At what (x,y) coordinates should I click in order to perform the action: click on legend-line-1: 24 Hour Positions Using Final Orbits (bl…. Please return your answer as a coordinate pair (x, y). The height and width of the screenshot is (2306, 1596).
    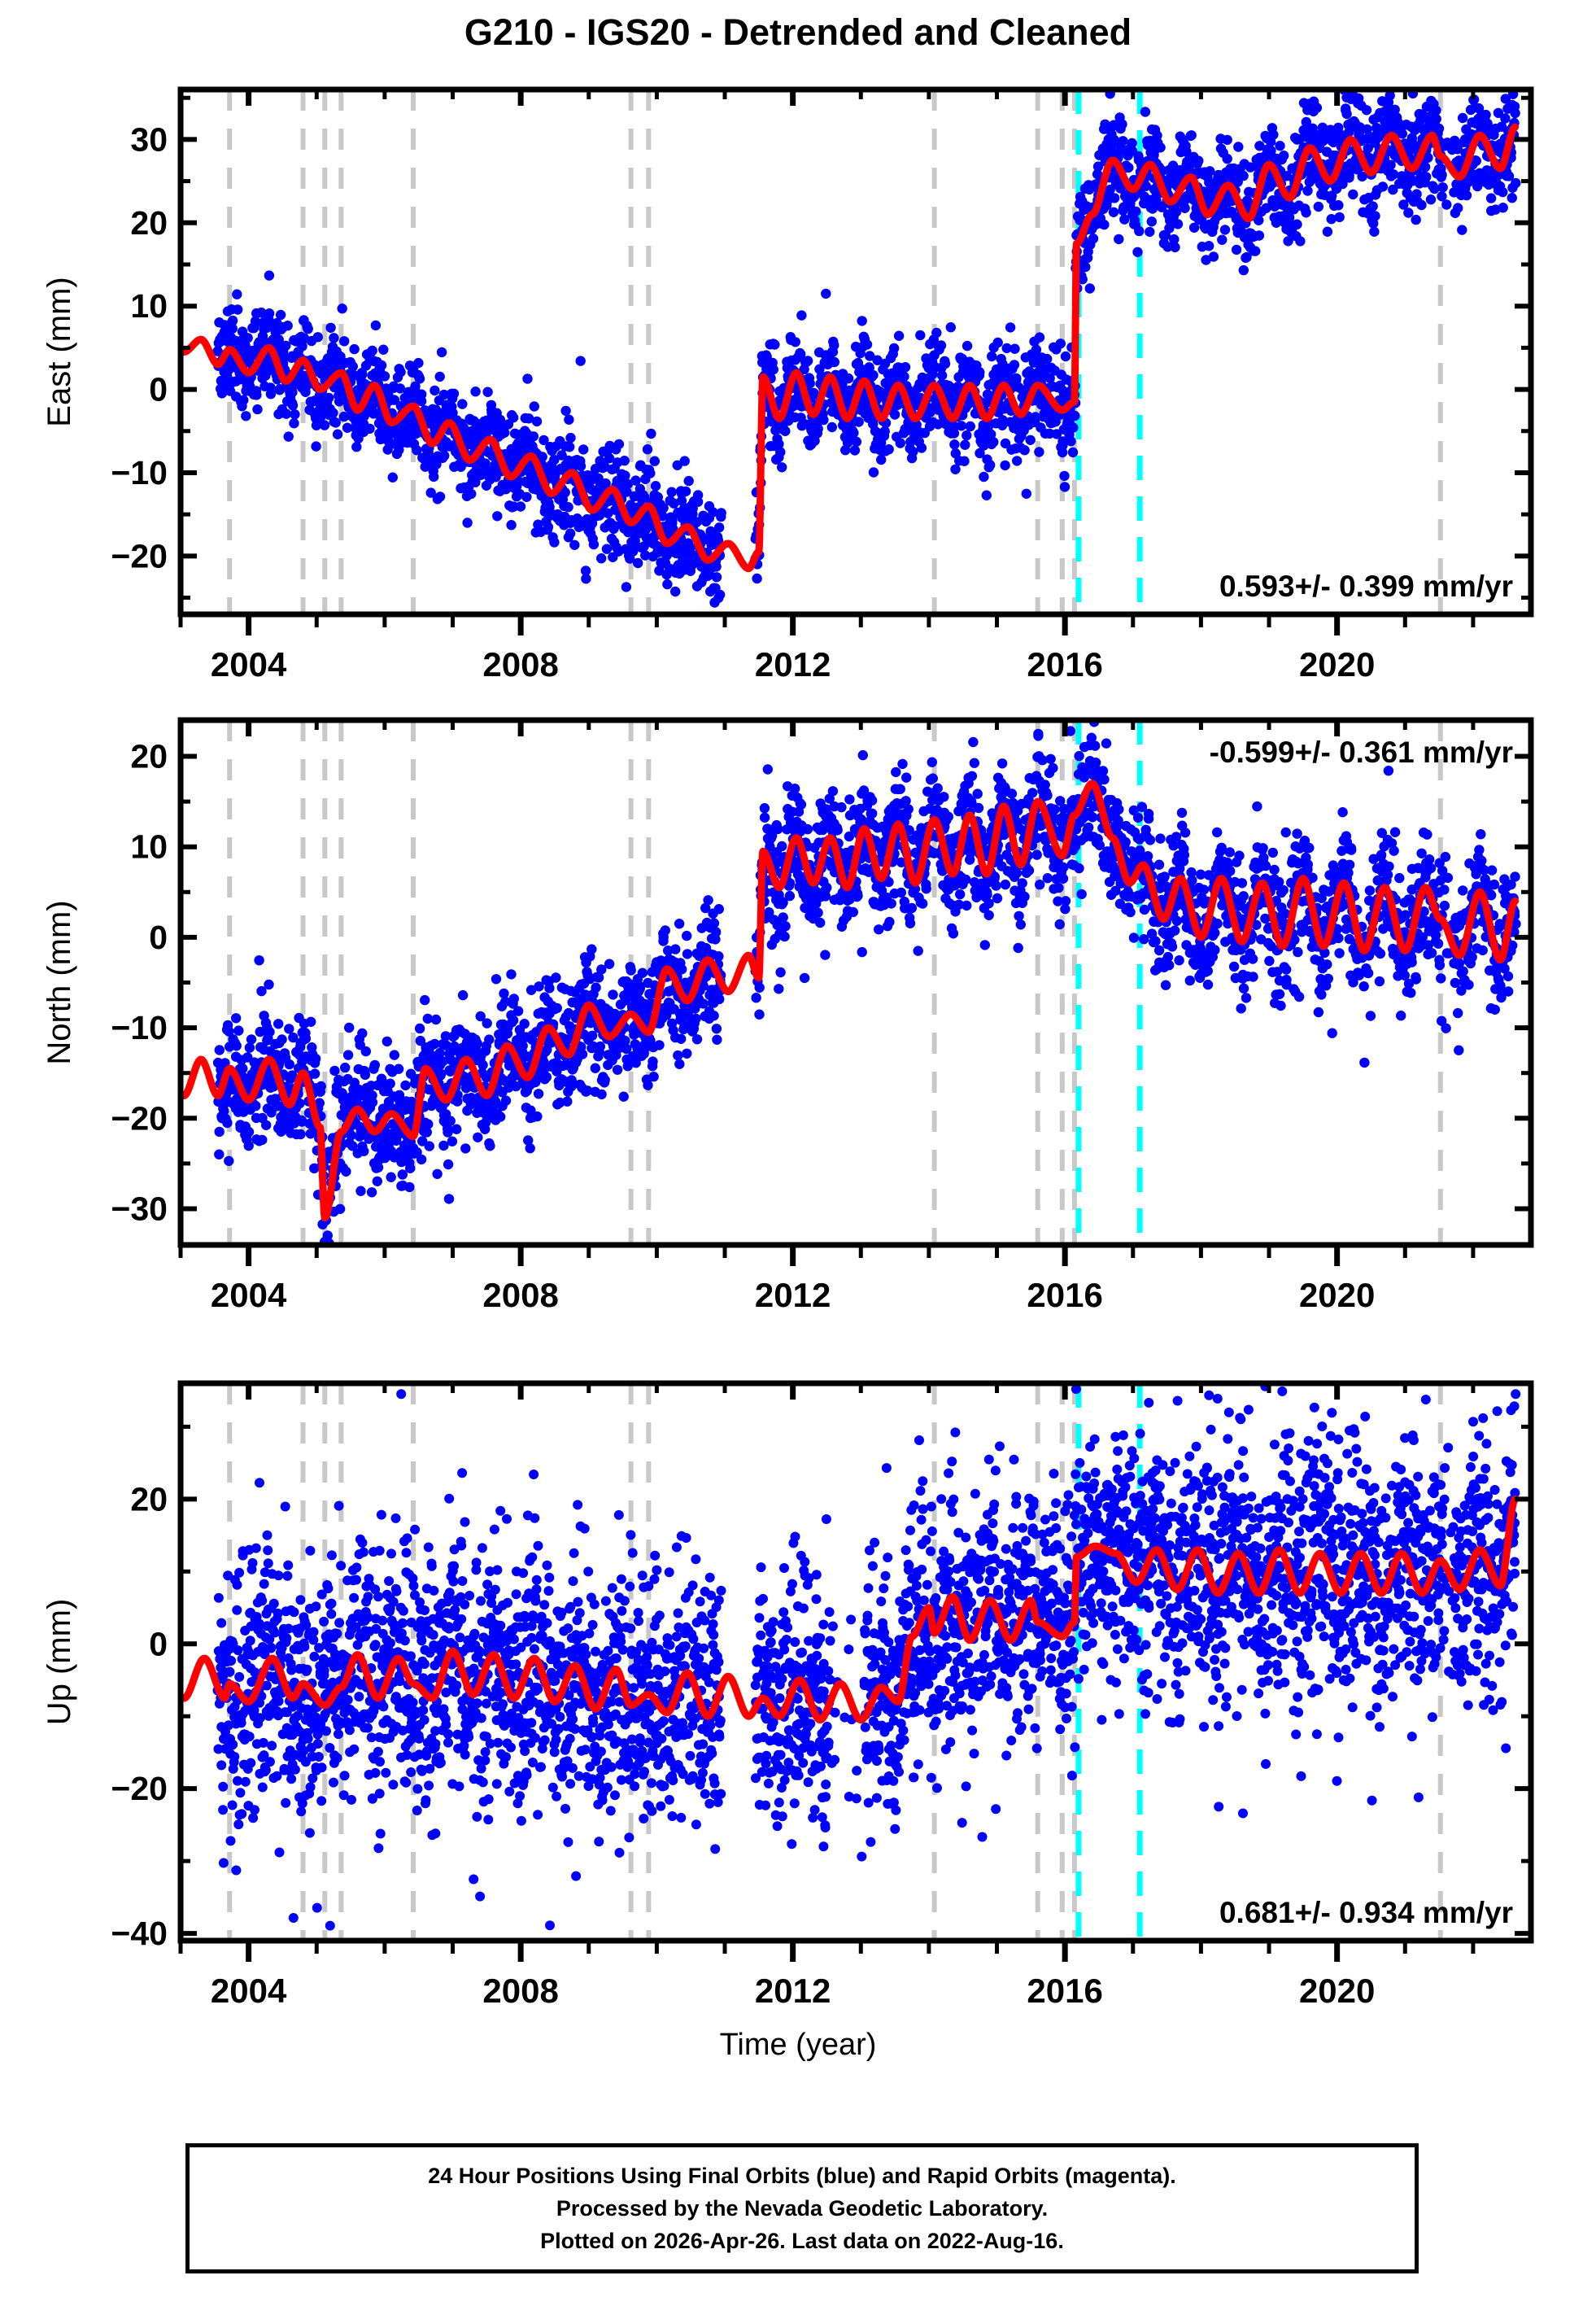
    Looking at the image, I should click on (802, 2176).